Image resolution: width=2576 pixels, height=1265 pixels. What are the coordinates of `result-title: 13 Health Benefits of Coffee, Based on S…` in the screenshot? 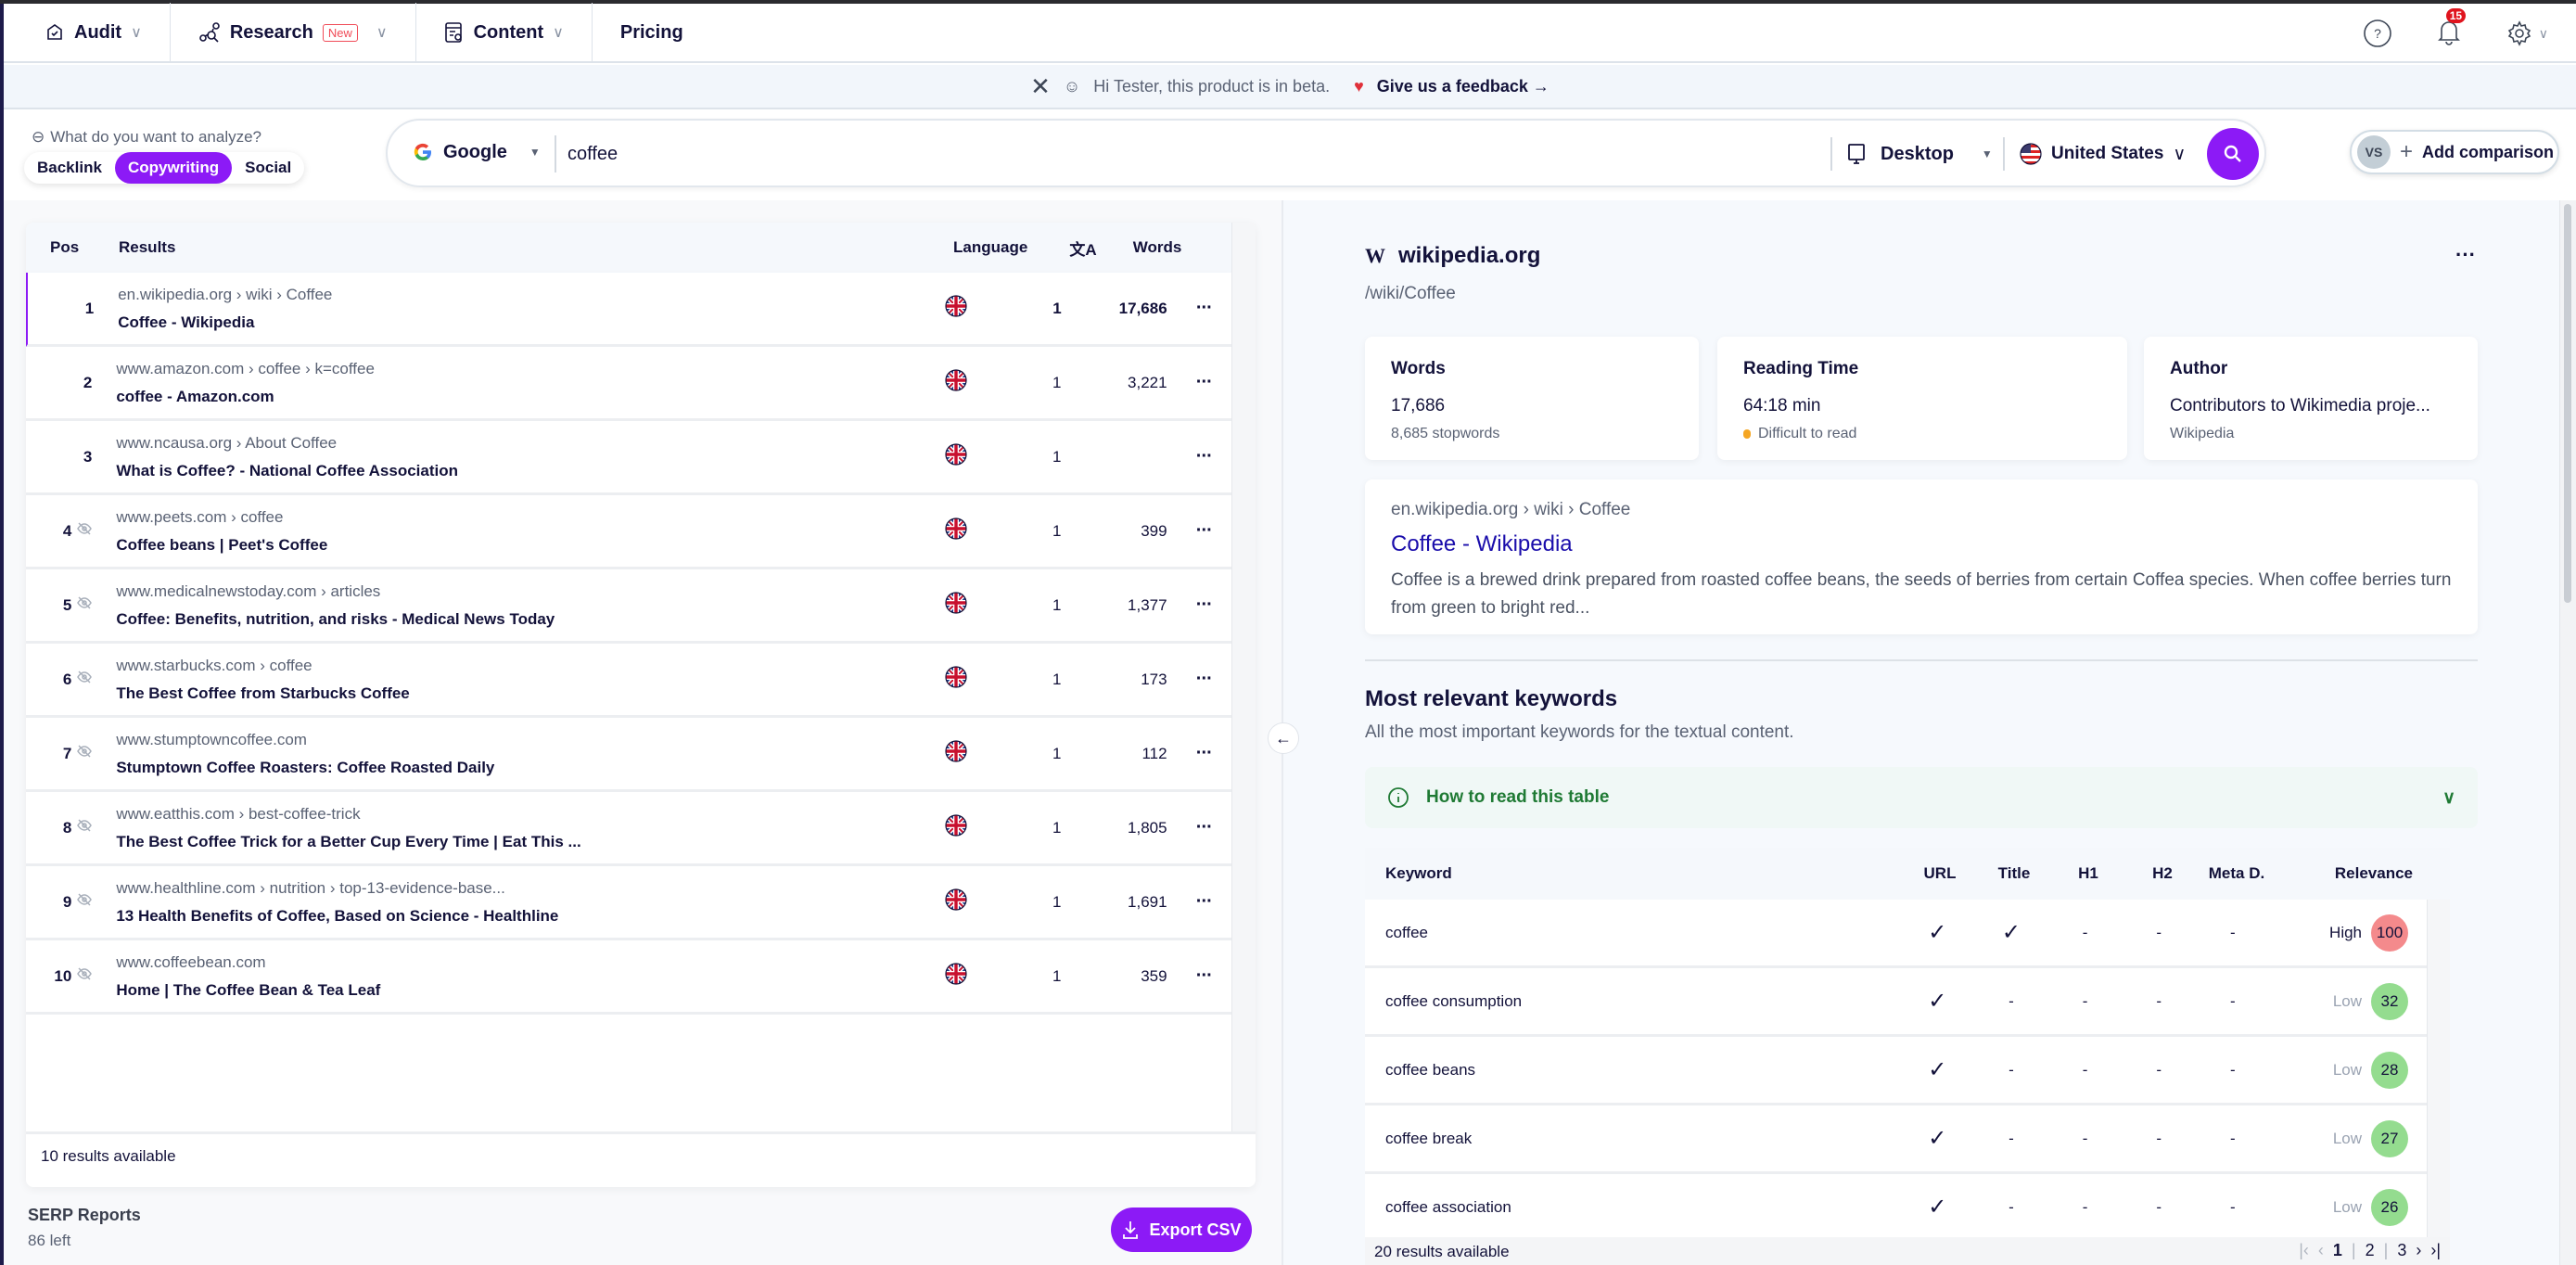 It's located at (338, 915).